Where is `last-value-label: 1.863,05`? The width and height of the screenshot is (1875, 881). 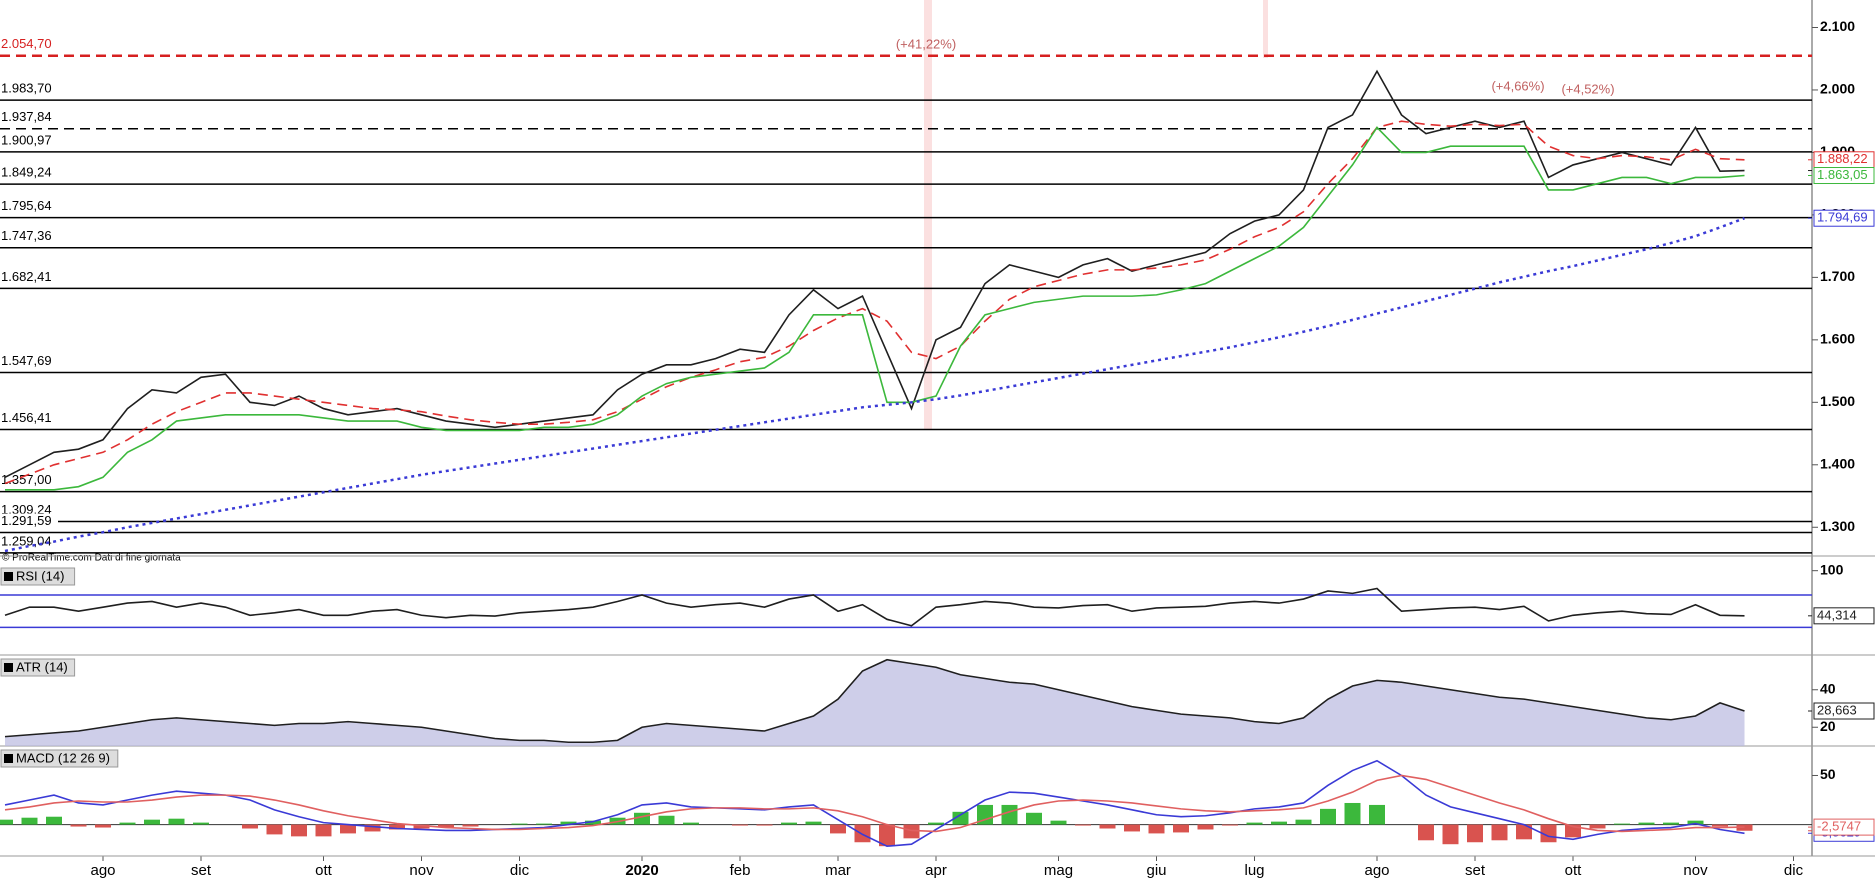 last-value-label: 1.863,05 is located at coordinates (1842, 174).